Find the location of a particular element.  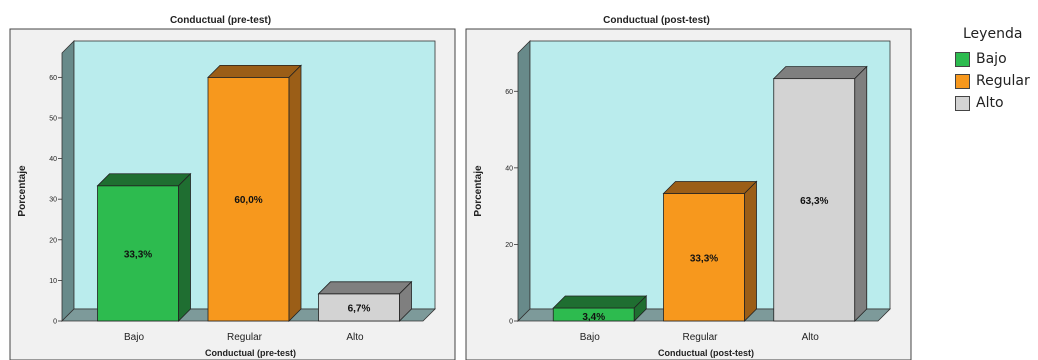

legend-swatch-regular is located at coordinates (962, 81).